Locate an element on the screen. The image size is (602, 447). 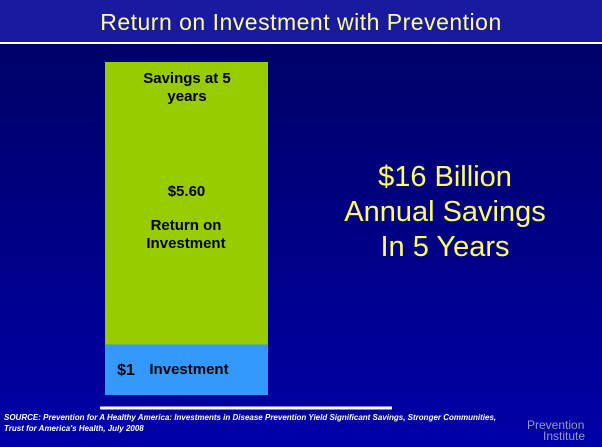
logo: Prevention Institute is located at coordinates (556, 430).